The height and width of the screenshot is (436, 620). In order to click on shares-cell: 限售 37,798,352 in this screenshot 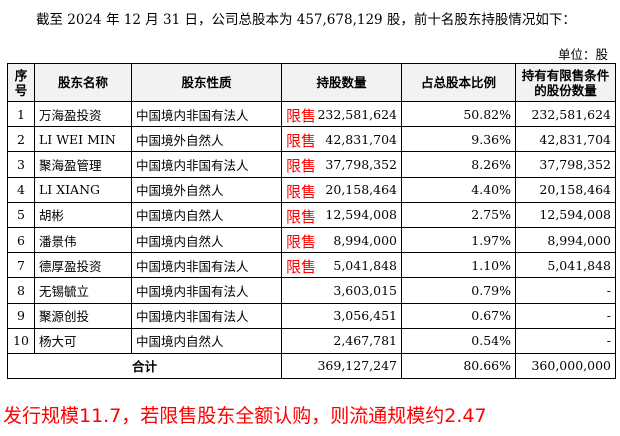, I will do `click(341, 164)`.